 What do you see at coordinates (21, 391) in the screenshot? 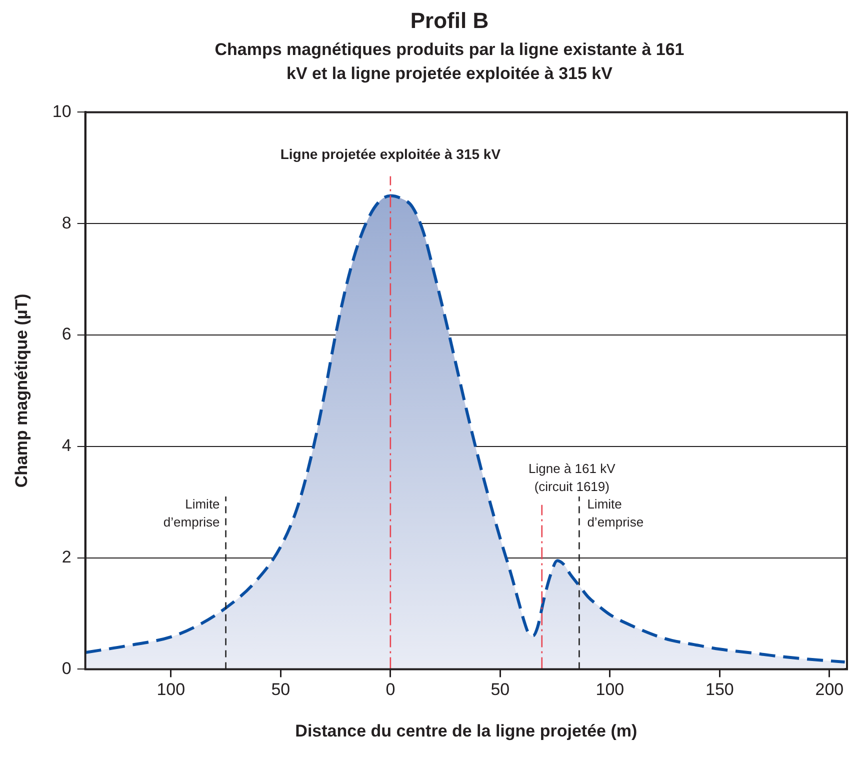
I see `y-axis-title: Champ magnétique (µT)` at bounding box center [21, 391].